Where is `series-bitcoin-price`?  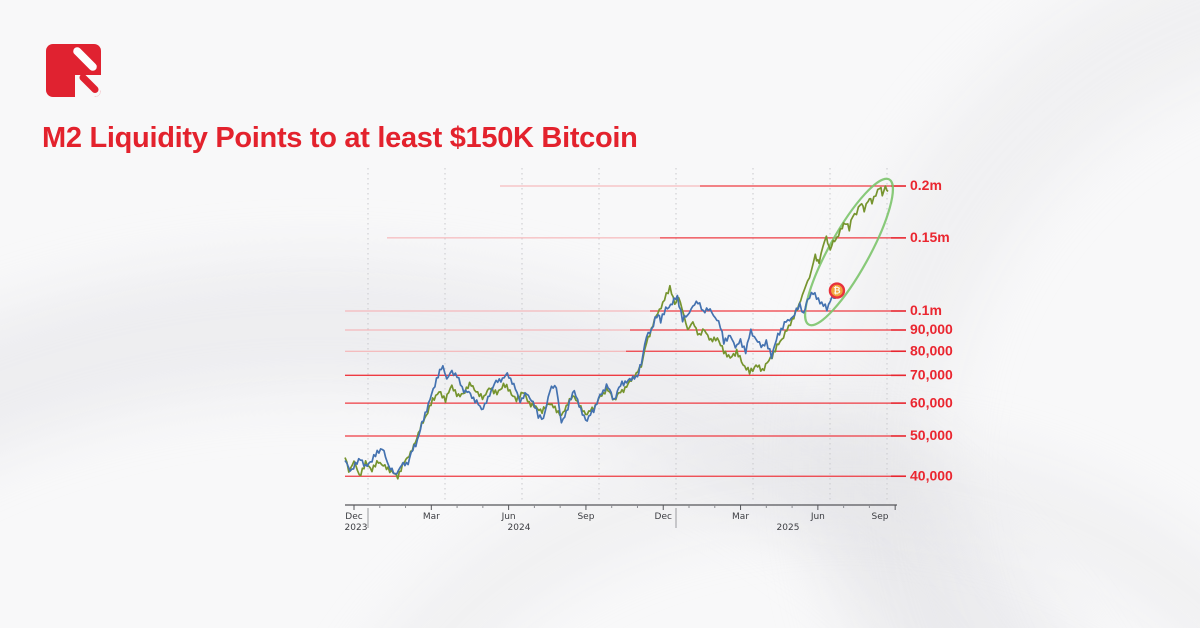
series-bitcoin-price is located at coordinates (590, 383).